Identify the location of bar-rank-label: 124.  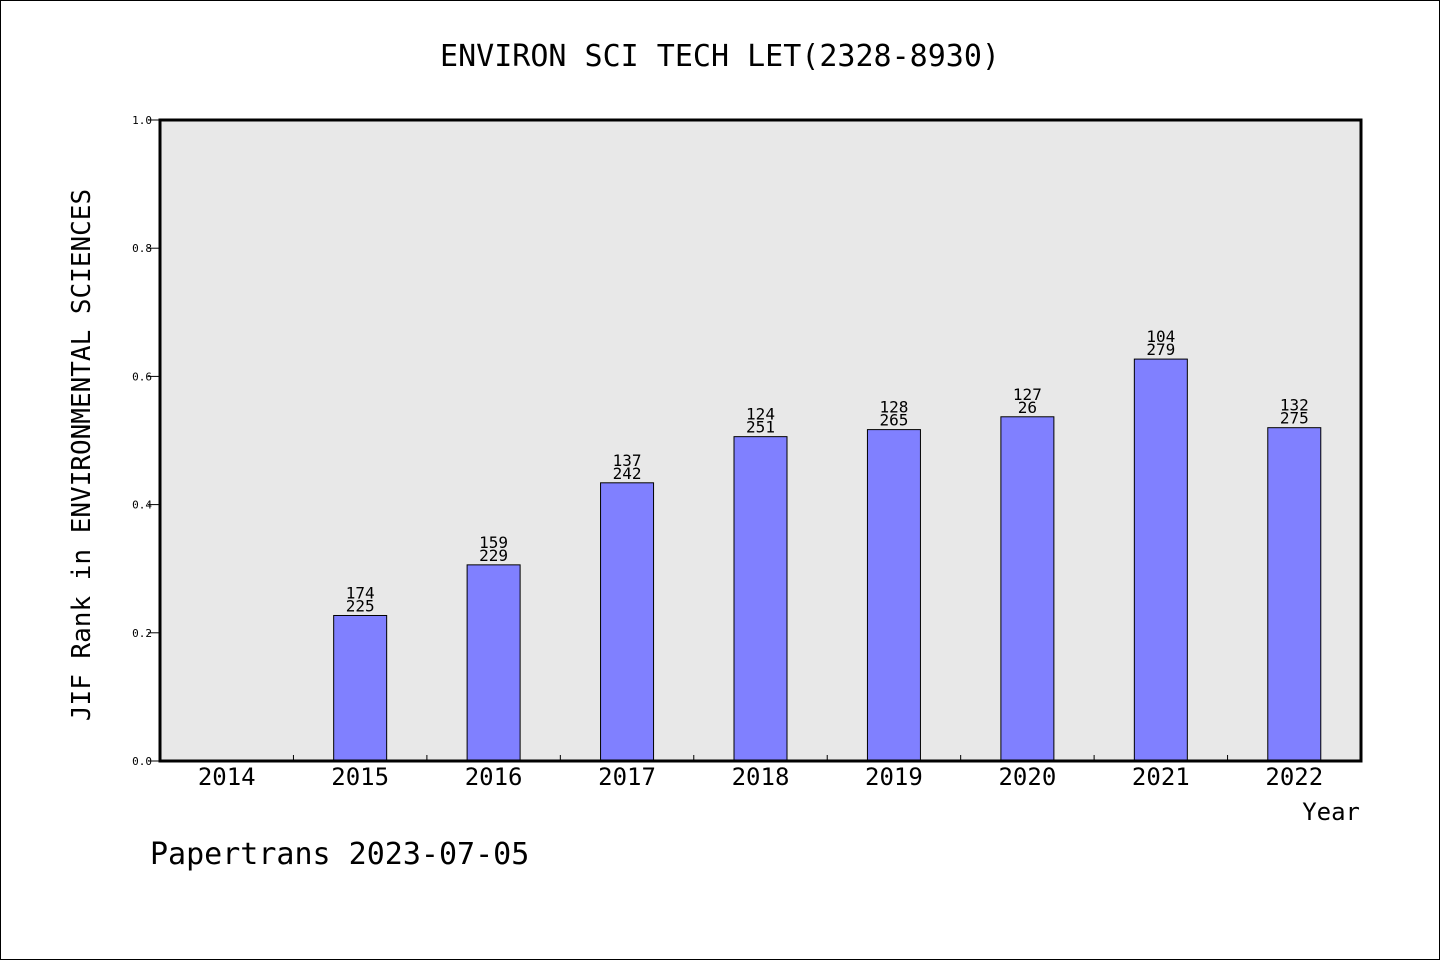
(760, 414).